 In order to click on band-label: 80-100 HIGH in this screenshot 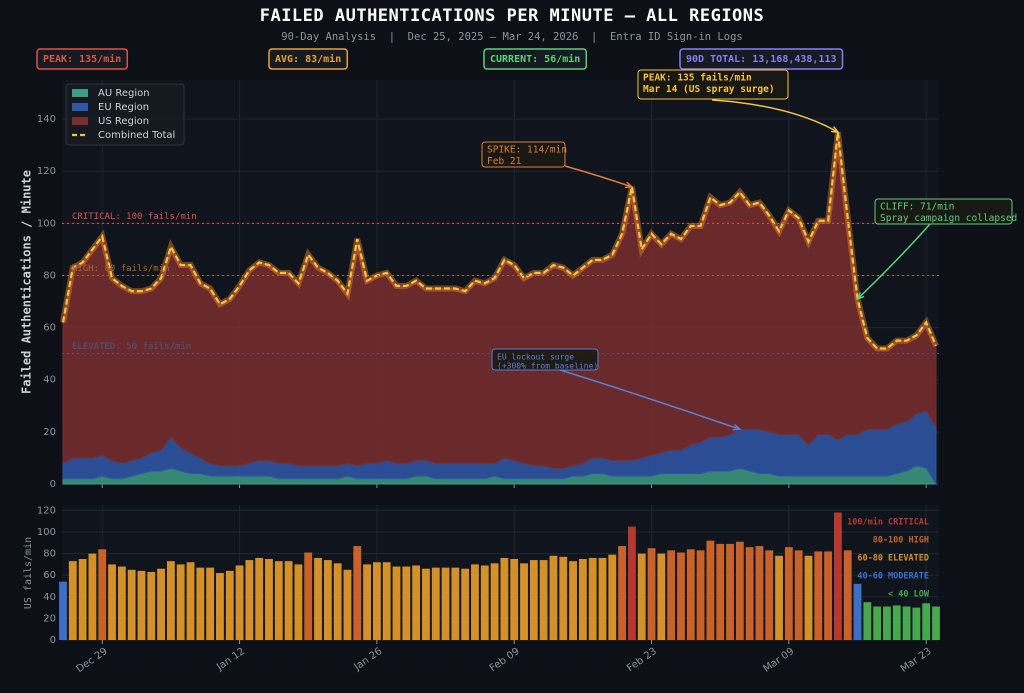, I will do `click(901, 541)`.